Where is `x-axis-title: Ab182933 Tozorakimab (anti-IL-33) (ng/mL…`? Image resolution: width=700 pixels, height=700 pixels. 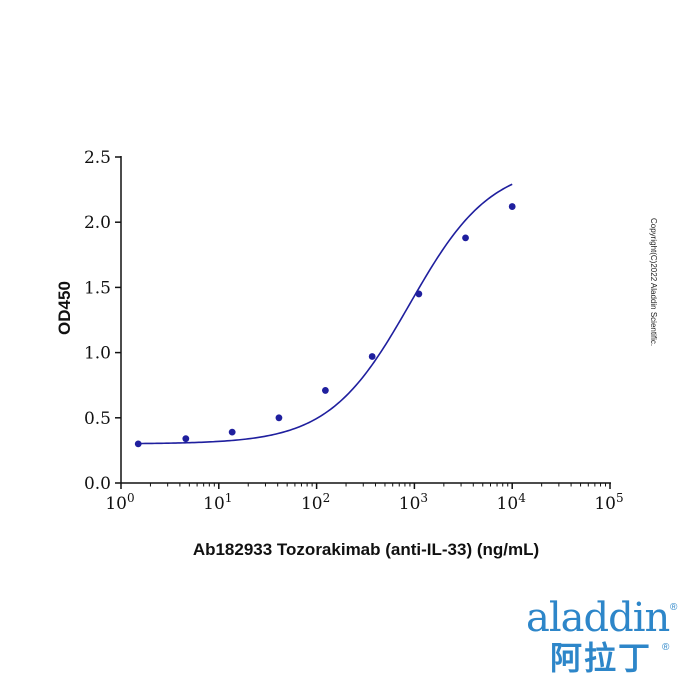 x-axis-title: Ab182933 Tozorakimab (anti-IL-33) (ng/mL… is located at coordinates (366, 549).